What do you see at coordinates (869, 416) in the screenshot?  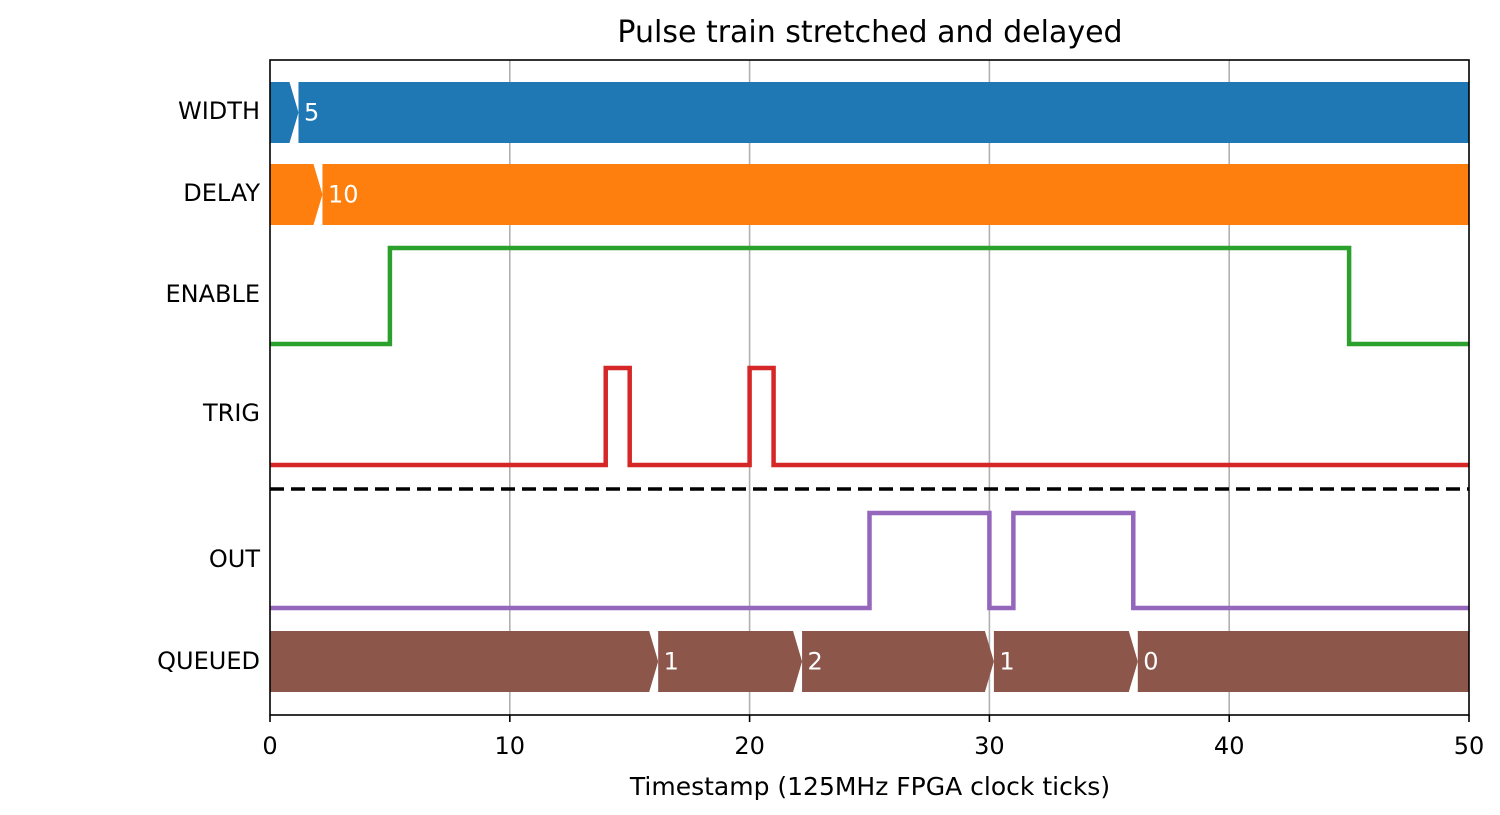 I see `trig-waveform` at bounding box center [869, 416].